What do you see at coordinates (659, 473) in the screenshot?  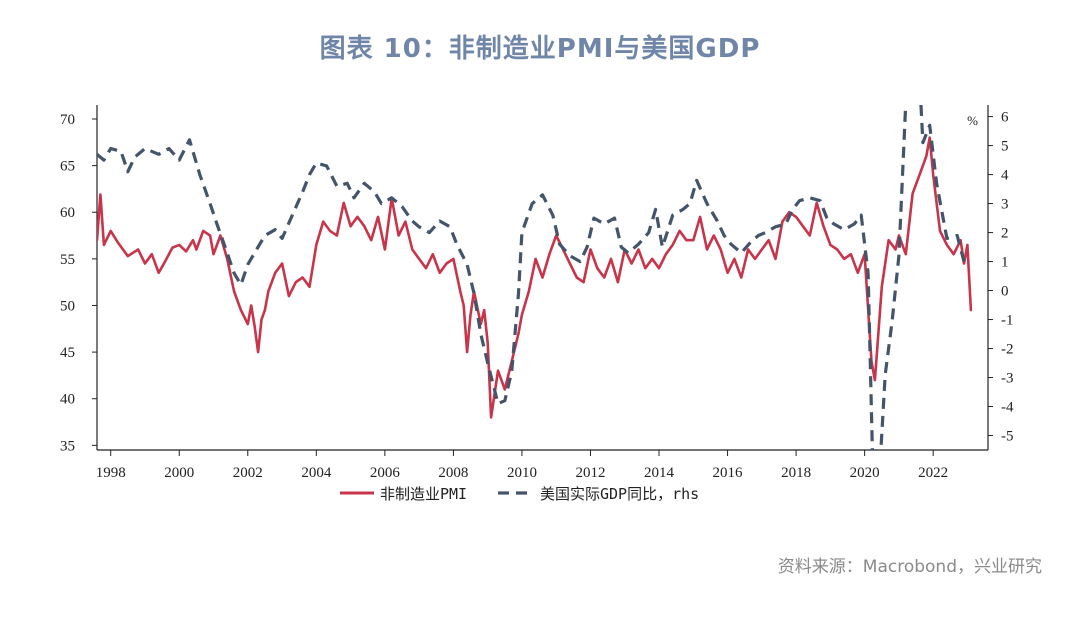 I see `x-tick-label: 2014` at bounding box center [659, 473].